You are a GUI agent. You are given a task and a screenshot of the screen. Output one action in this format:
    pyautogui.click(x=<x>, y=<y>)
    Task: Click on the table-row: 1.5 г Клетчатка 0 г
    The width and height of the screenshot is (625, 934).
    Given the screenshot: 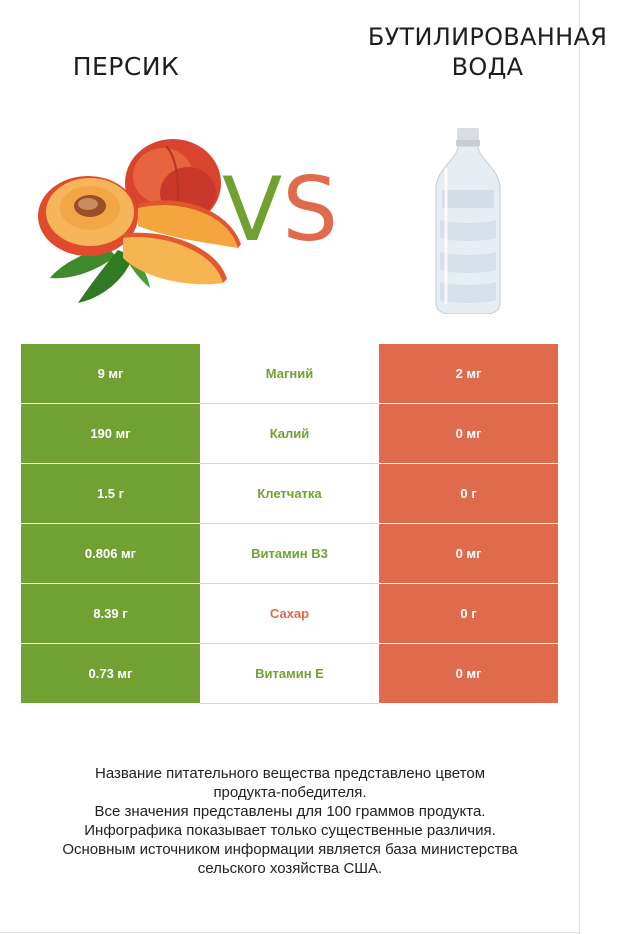 What is the action you would take?
    pyautogui.click(x=289, y=494)
    